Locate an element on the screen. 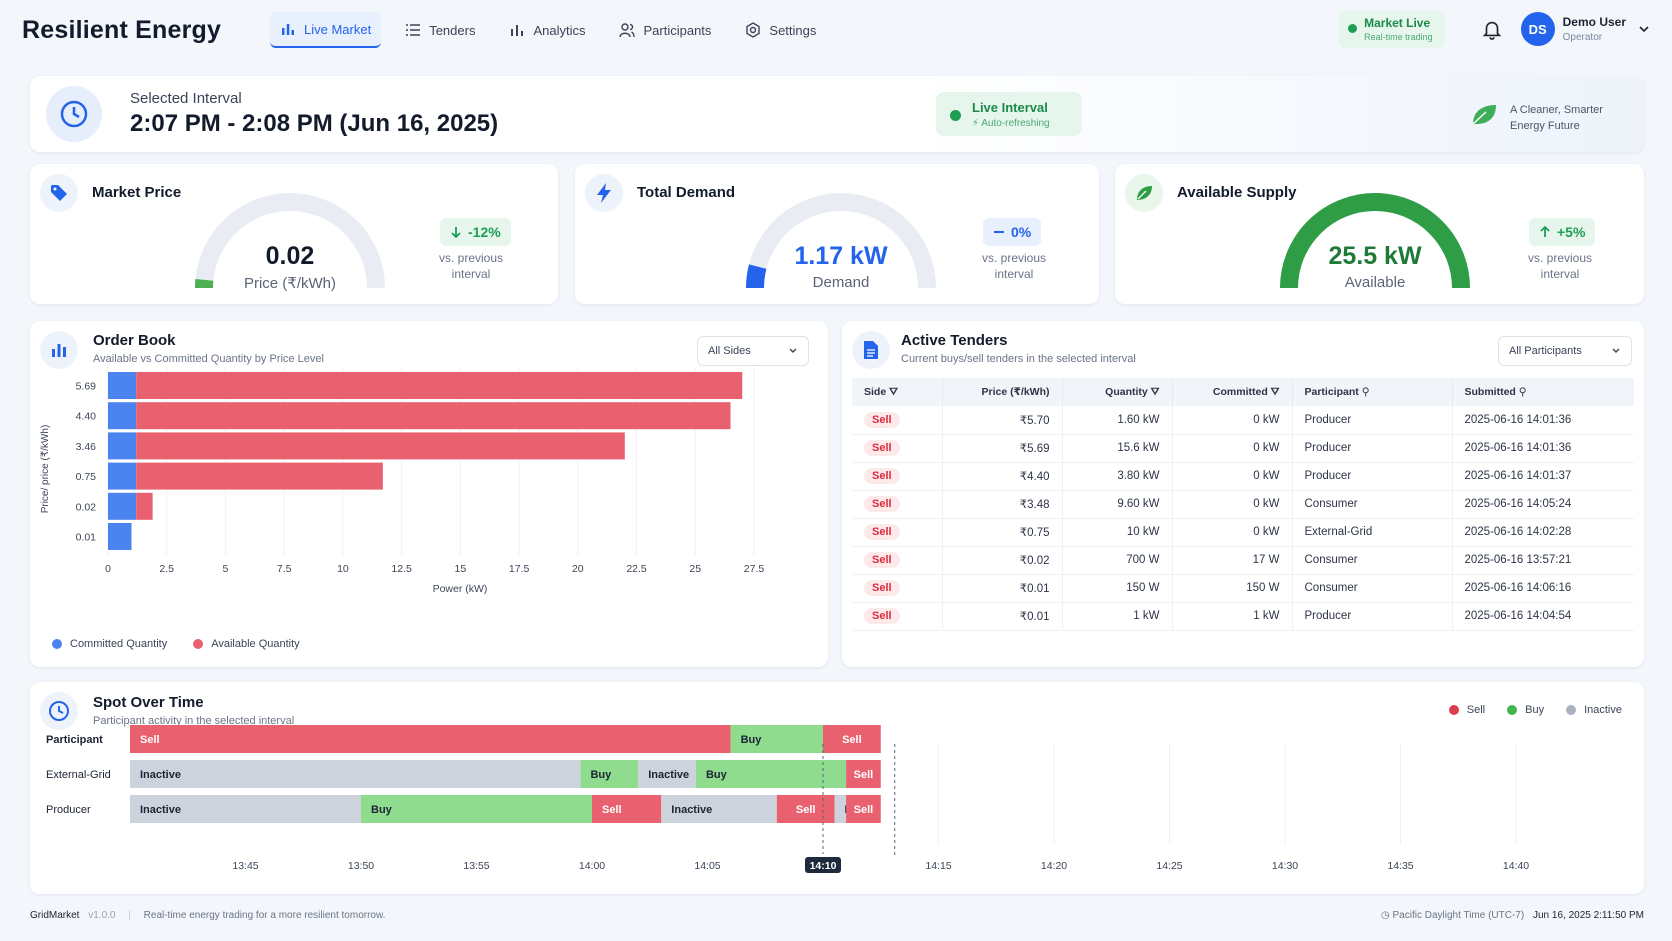 Image resolution: width=1672 pixels, height=941 pixels. legend-buy-label: Buy is located at coordinates (1535, 710).